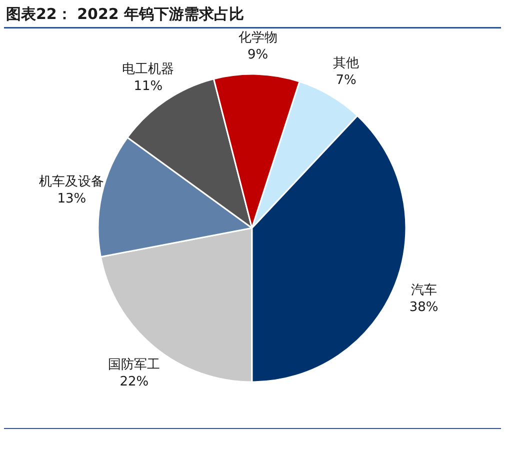  What do you see at coordinates (423, 290) in the screenshot?
I see `slice-label: 汽车` at bounding box center [423, 290].